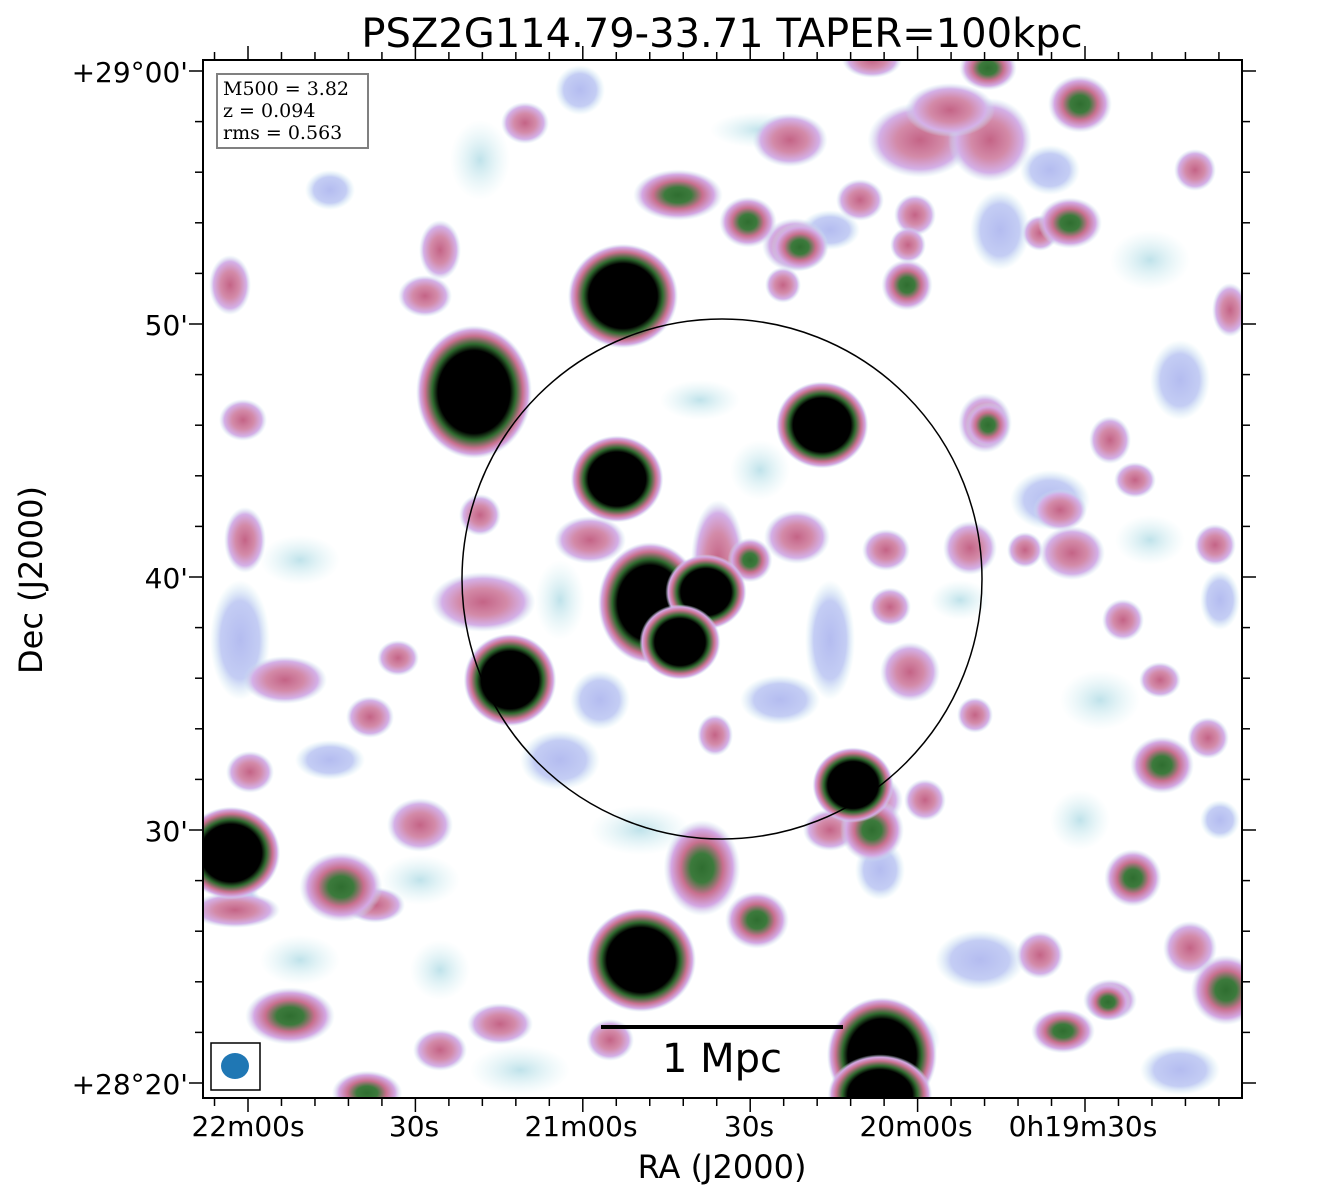  I want to click on y-axis-title: Dec (J2000), so click(31, 580).